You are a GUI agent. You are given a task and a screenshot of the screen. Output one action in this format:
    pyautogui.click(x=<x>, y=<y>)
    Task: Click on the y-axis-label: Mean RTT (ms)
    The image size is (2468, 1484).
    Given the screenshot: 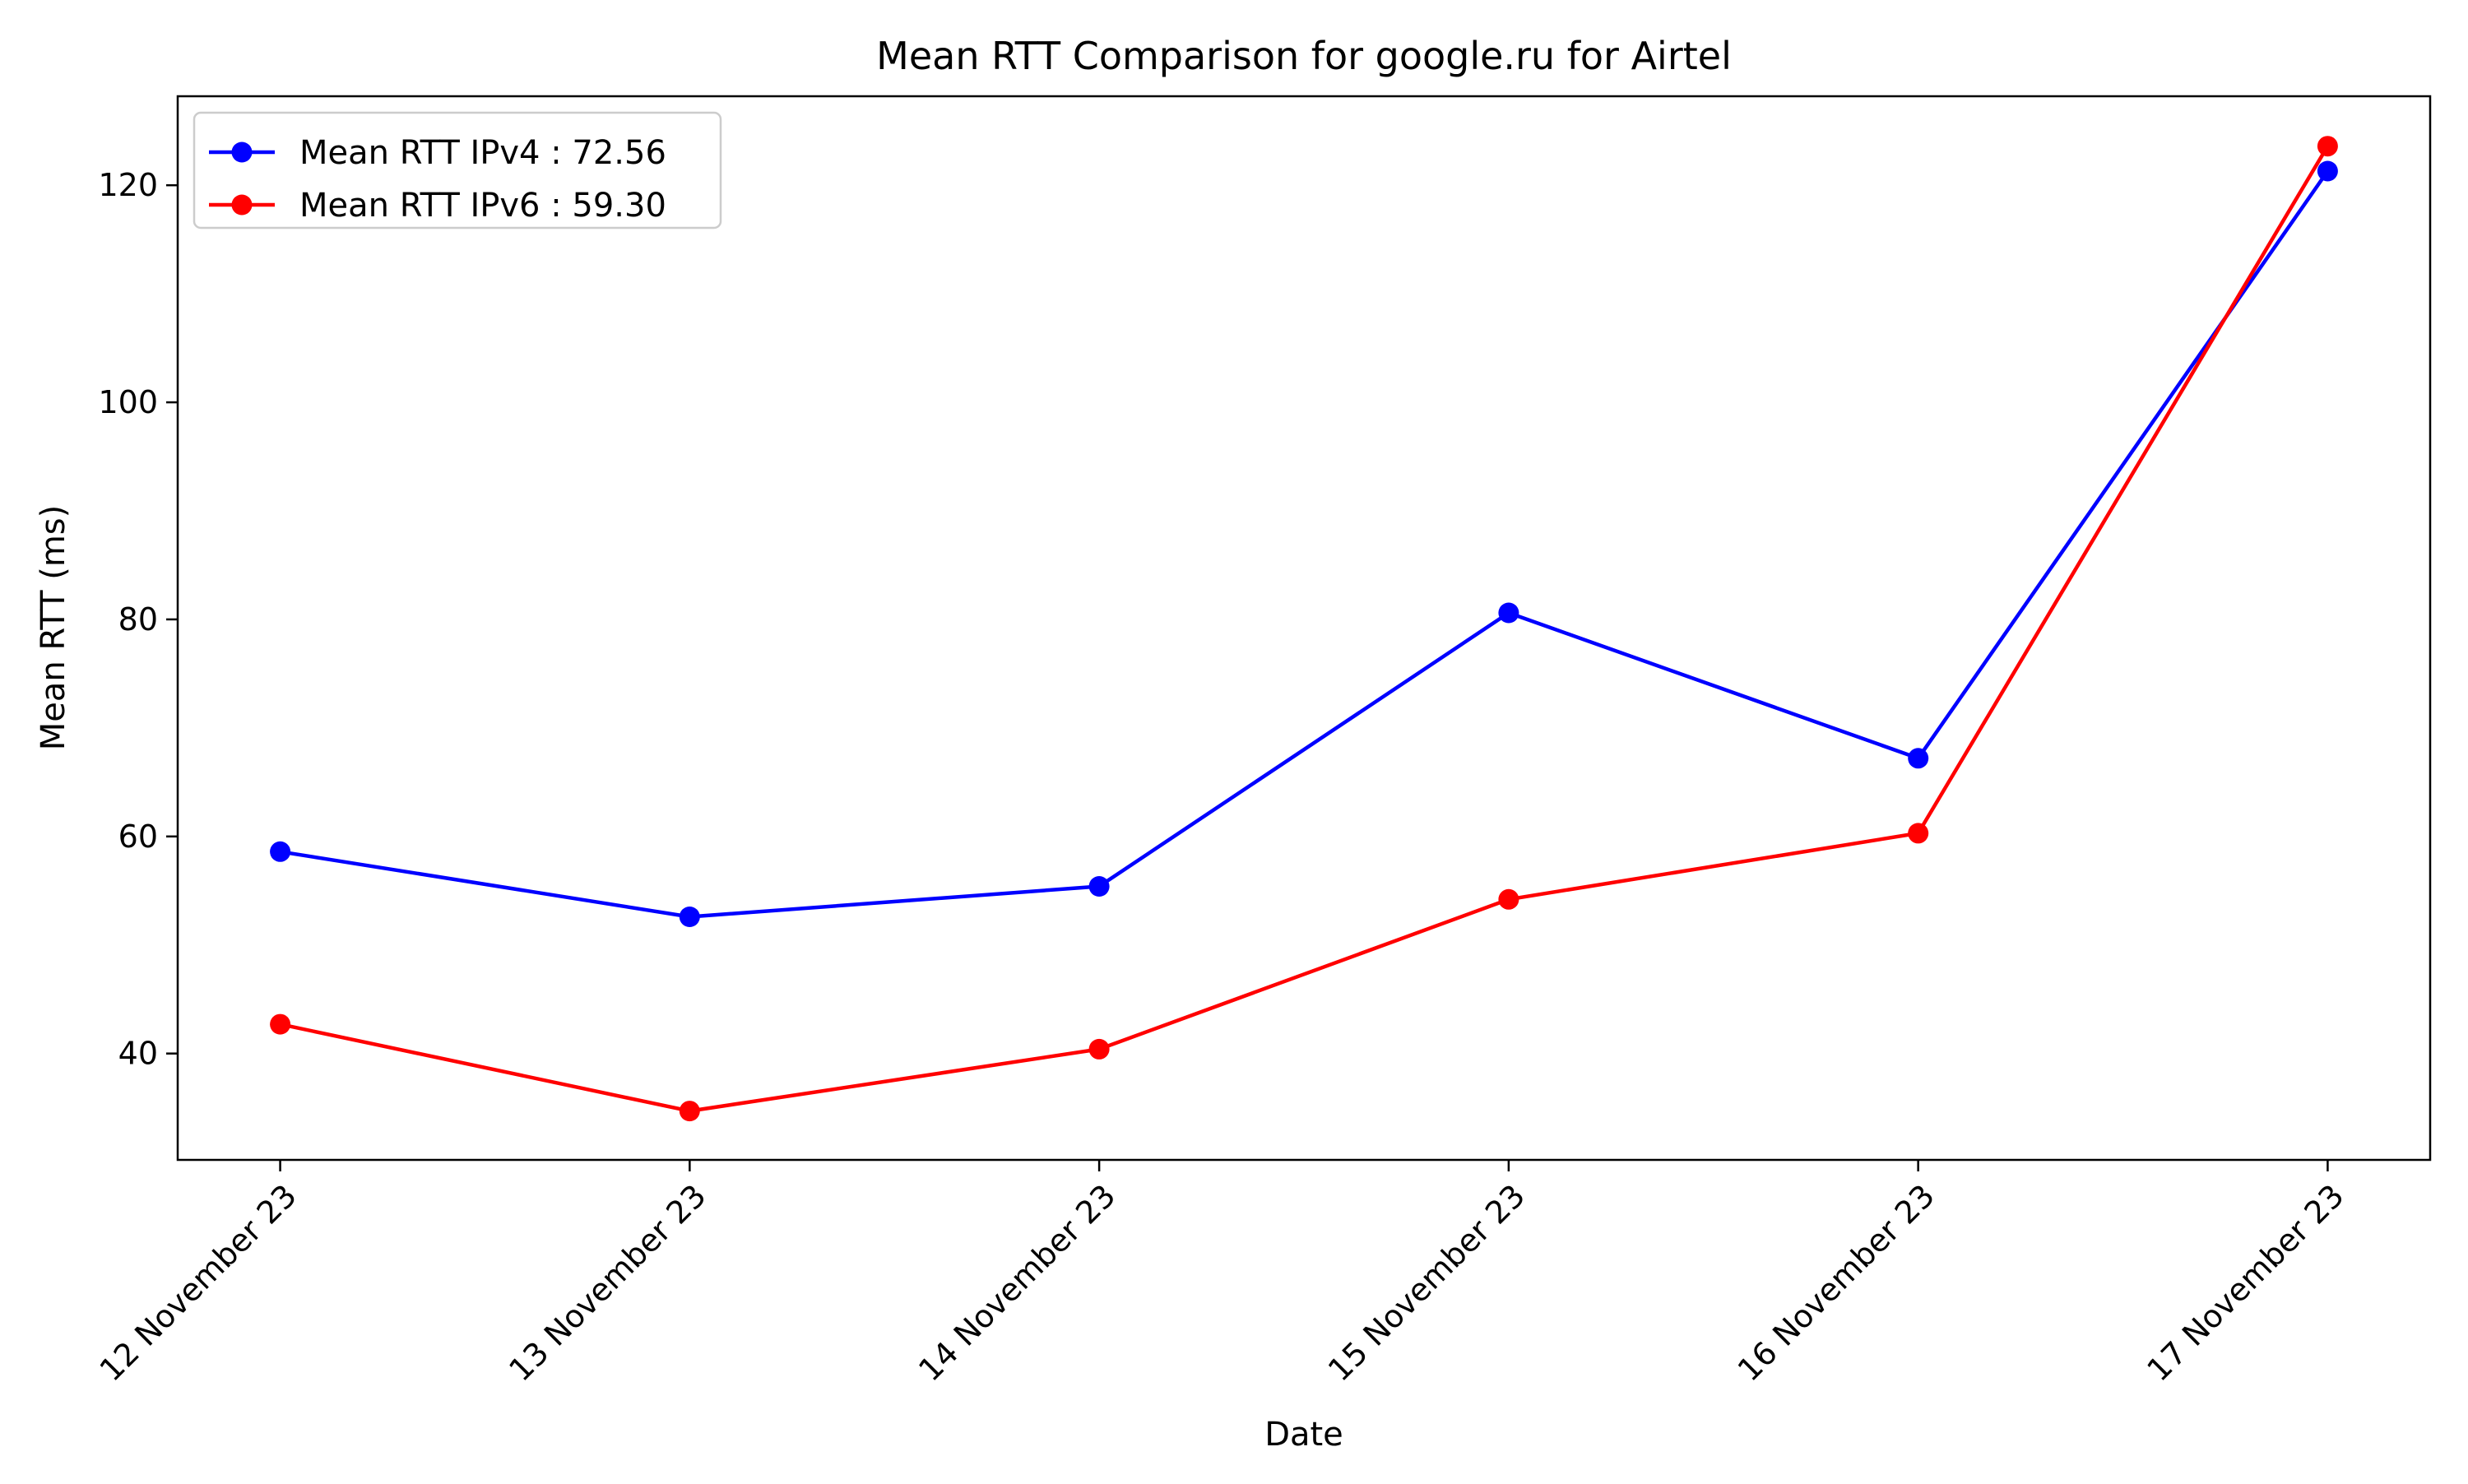 What is the action you would take?
    pyautogui.click(x=53, y=627)
    